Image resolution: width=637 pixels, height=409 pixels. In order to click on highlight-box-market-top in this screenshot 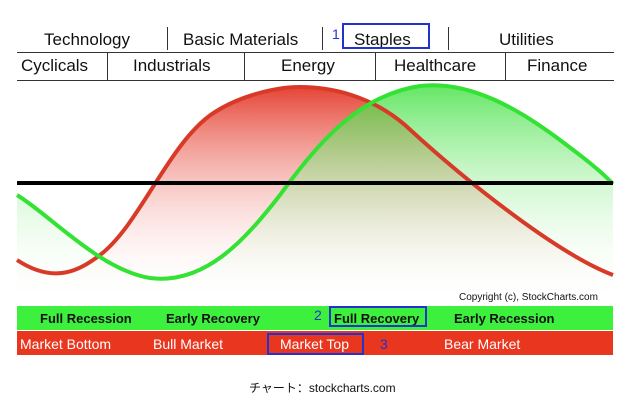, I will do `click(315, 344)`.